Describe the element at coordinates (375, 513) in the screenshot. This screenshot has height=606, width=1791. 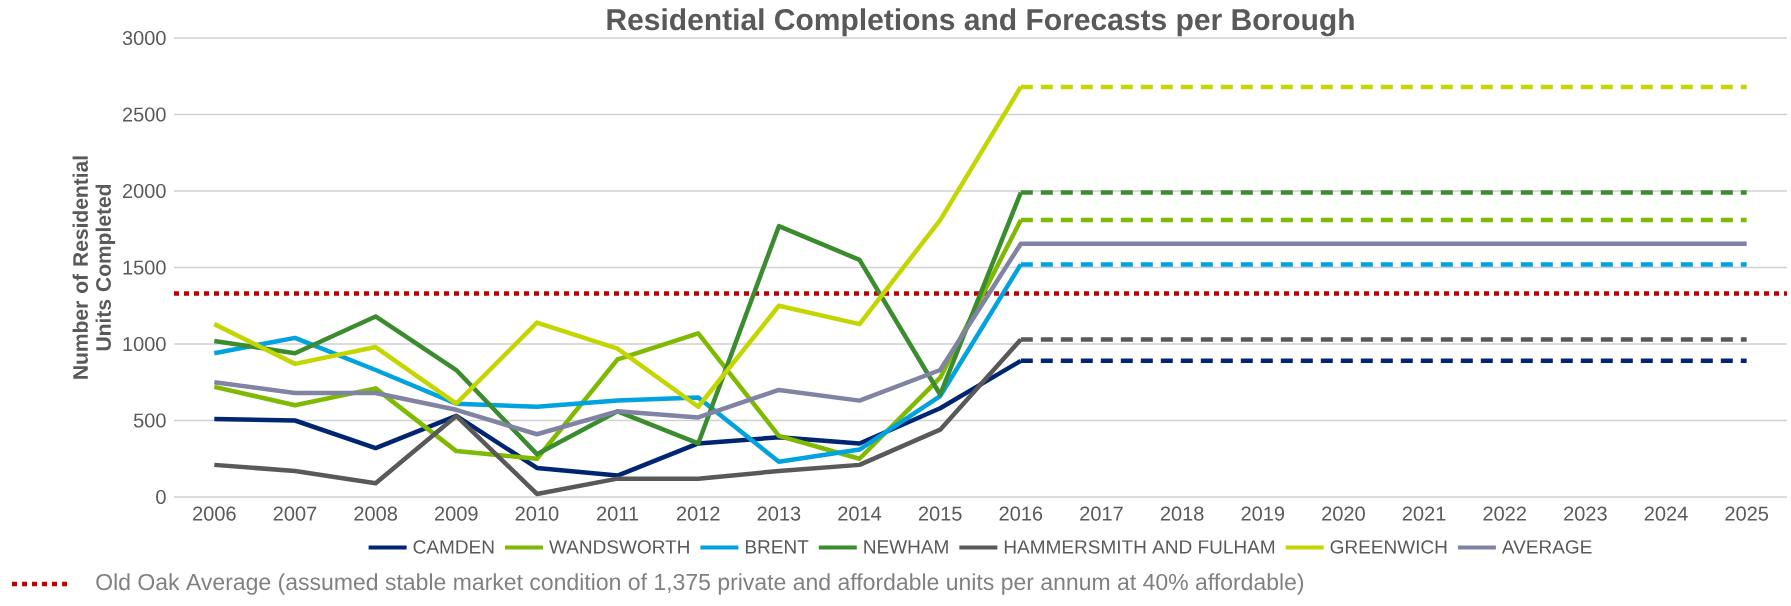
I see `x-tick-label: 2008` at that location.